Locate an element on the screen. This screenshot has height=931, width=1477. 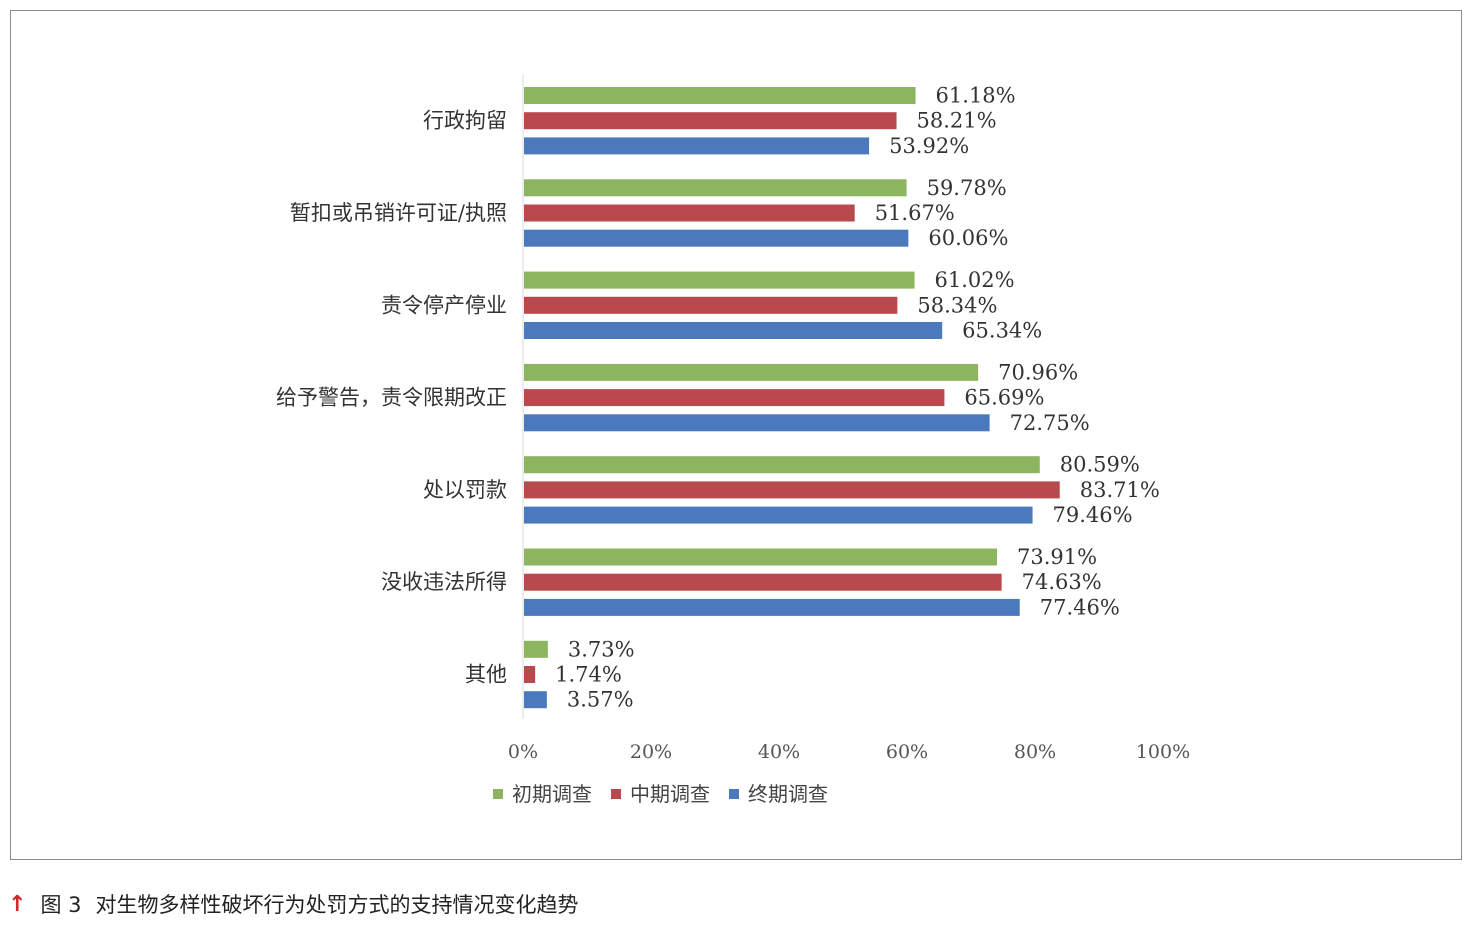
data-label: 73.91% is located at coordinates (1057, 557).